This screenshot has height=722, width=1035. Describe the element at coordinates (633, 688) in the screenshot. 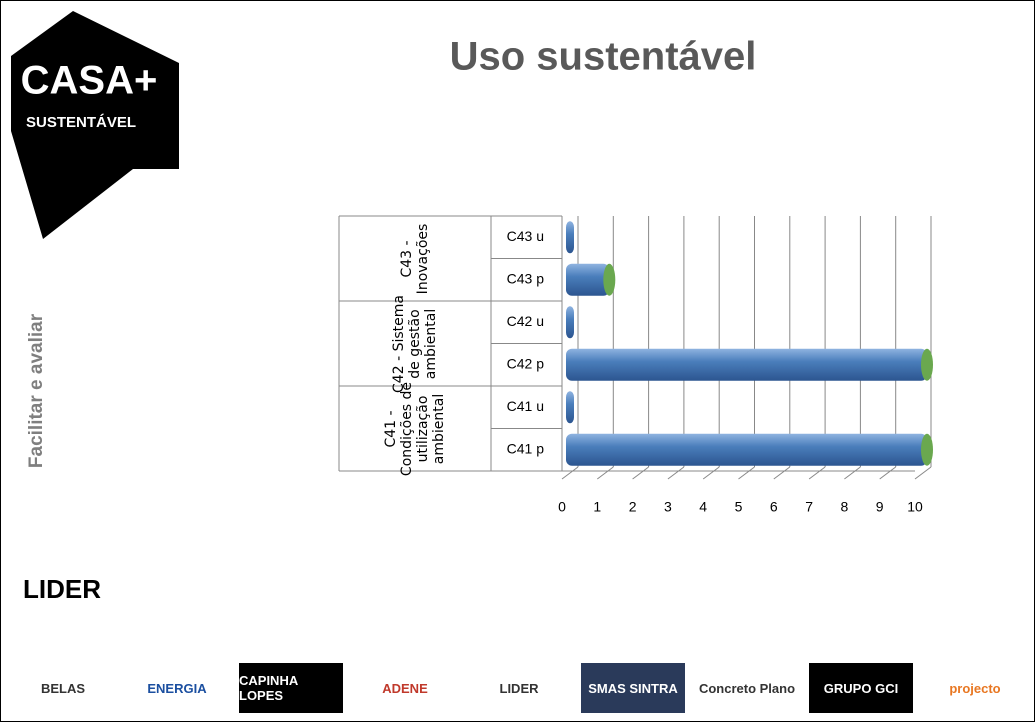

I see `logo: SMAS SINTRA` at that location.